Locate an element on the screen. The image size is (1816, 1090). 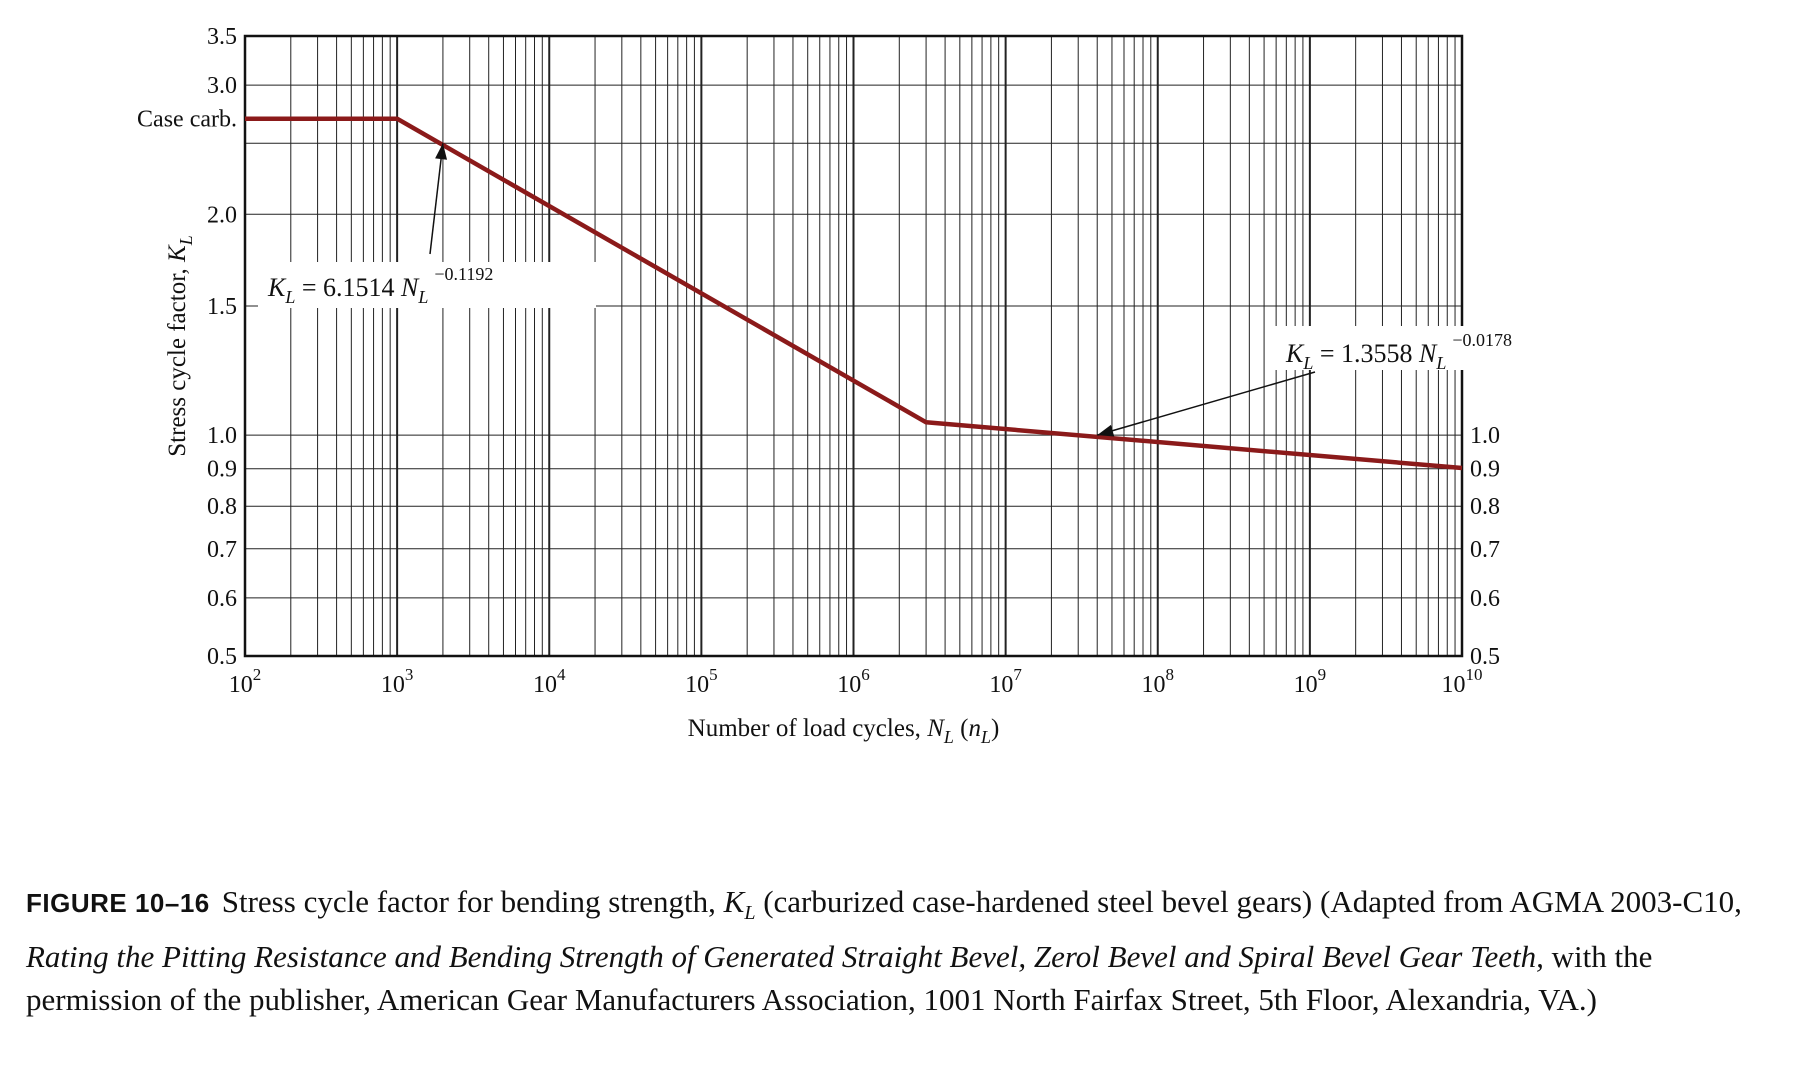
y-tick-label-right: 0.9 is located at coordinates (1485, 470).